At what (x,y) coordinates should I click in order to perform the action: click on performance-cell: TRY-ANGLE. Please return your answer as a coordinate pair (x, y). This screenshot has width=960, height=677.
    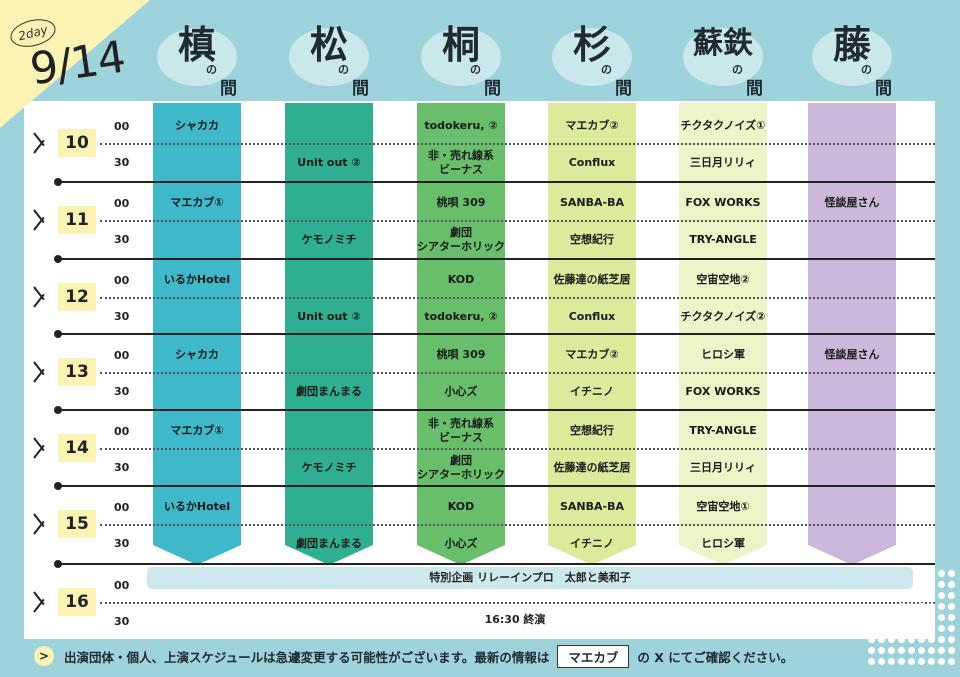
    Looking at the image, I should click on (723, 239).